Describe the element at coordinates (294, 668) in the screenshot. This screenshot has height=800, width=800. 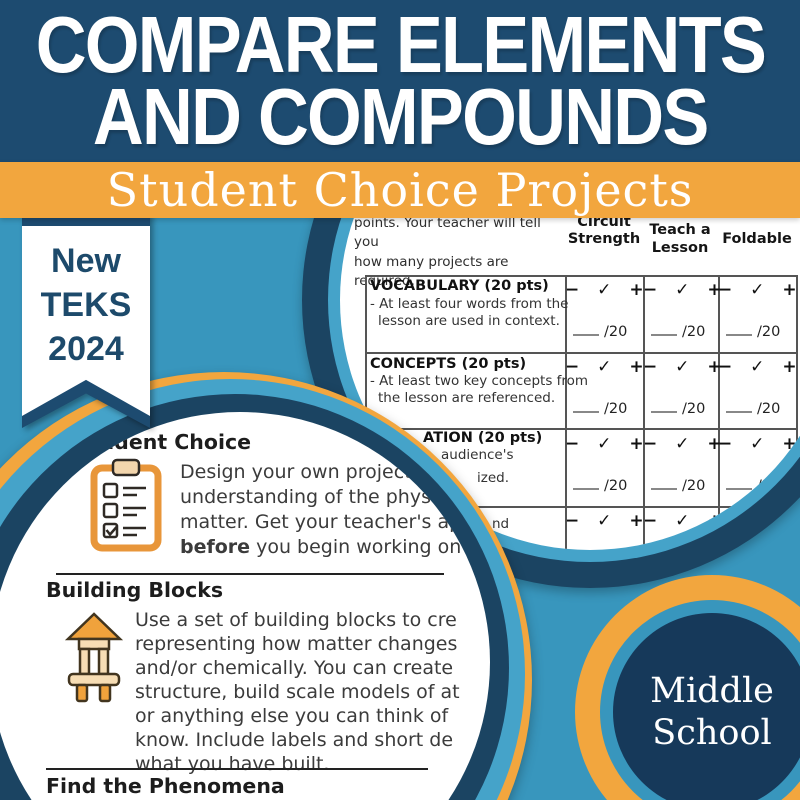
I see `doc-text-line: and/or chemically. You can create` at that location.